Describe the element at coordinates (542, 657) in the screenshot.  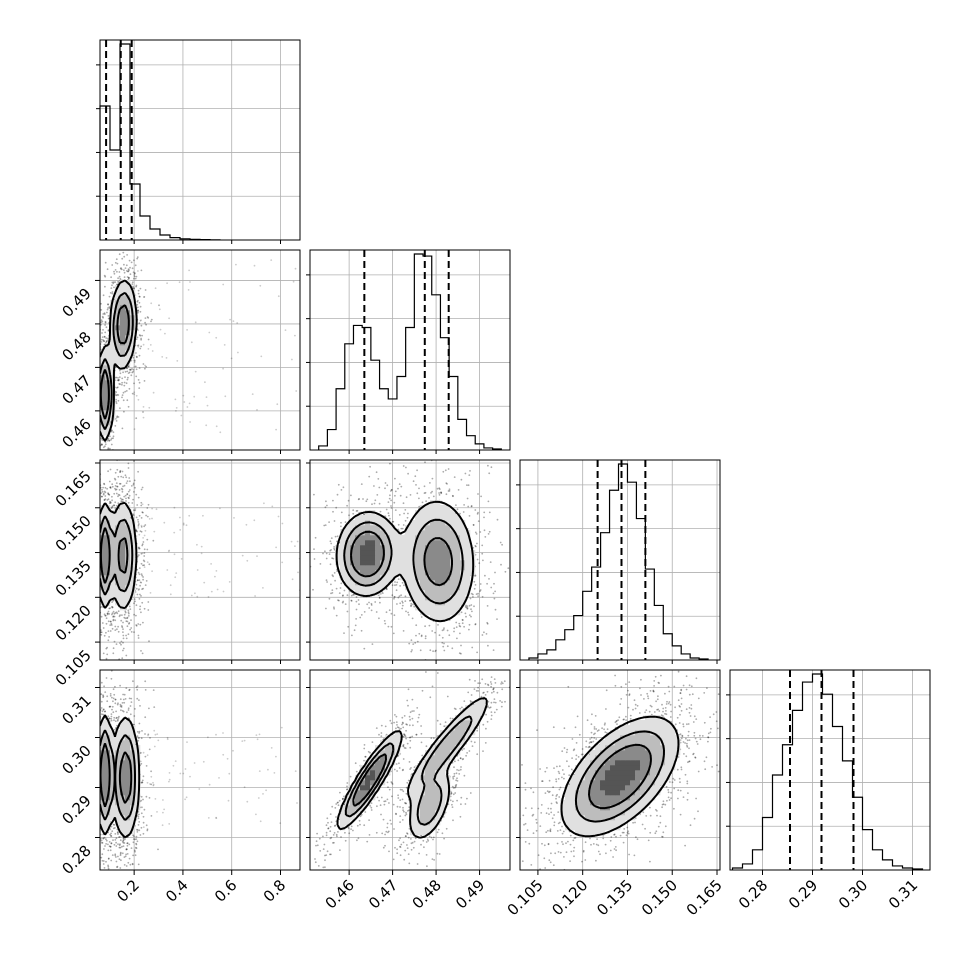
I see `hist-bar` at that location.